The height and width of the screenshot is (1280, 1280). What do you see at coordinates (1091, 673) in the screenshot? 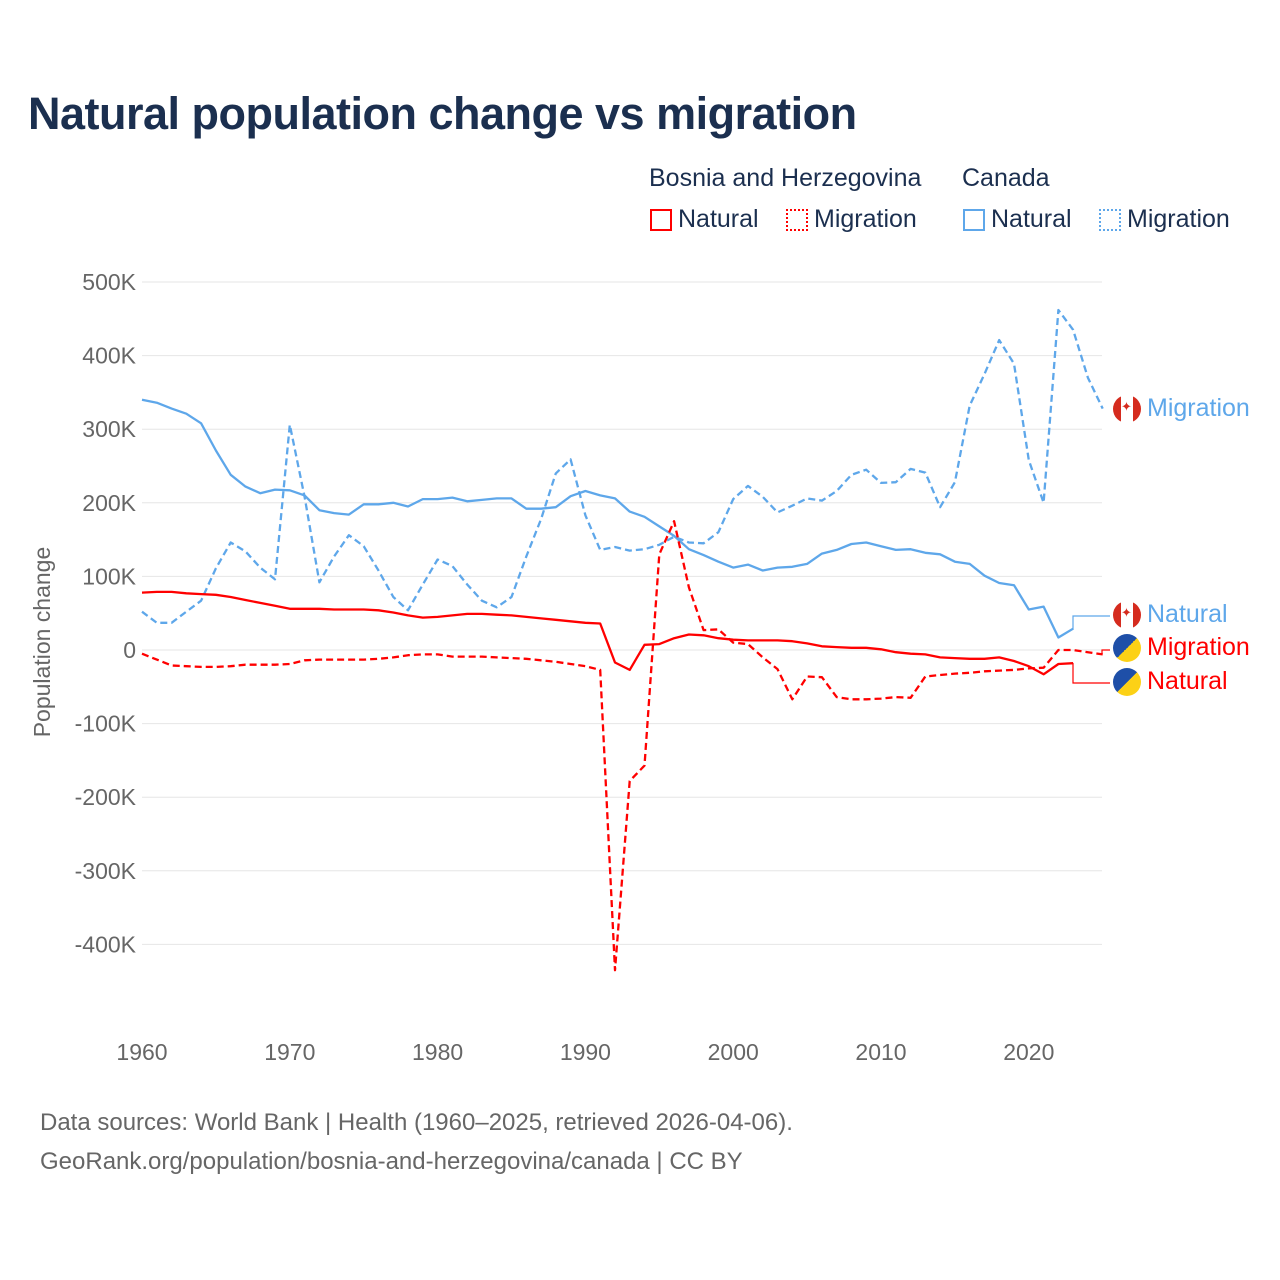
I see `connector-ba-natural` at bounding box center [1091, 673].